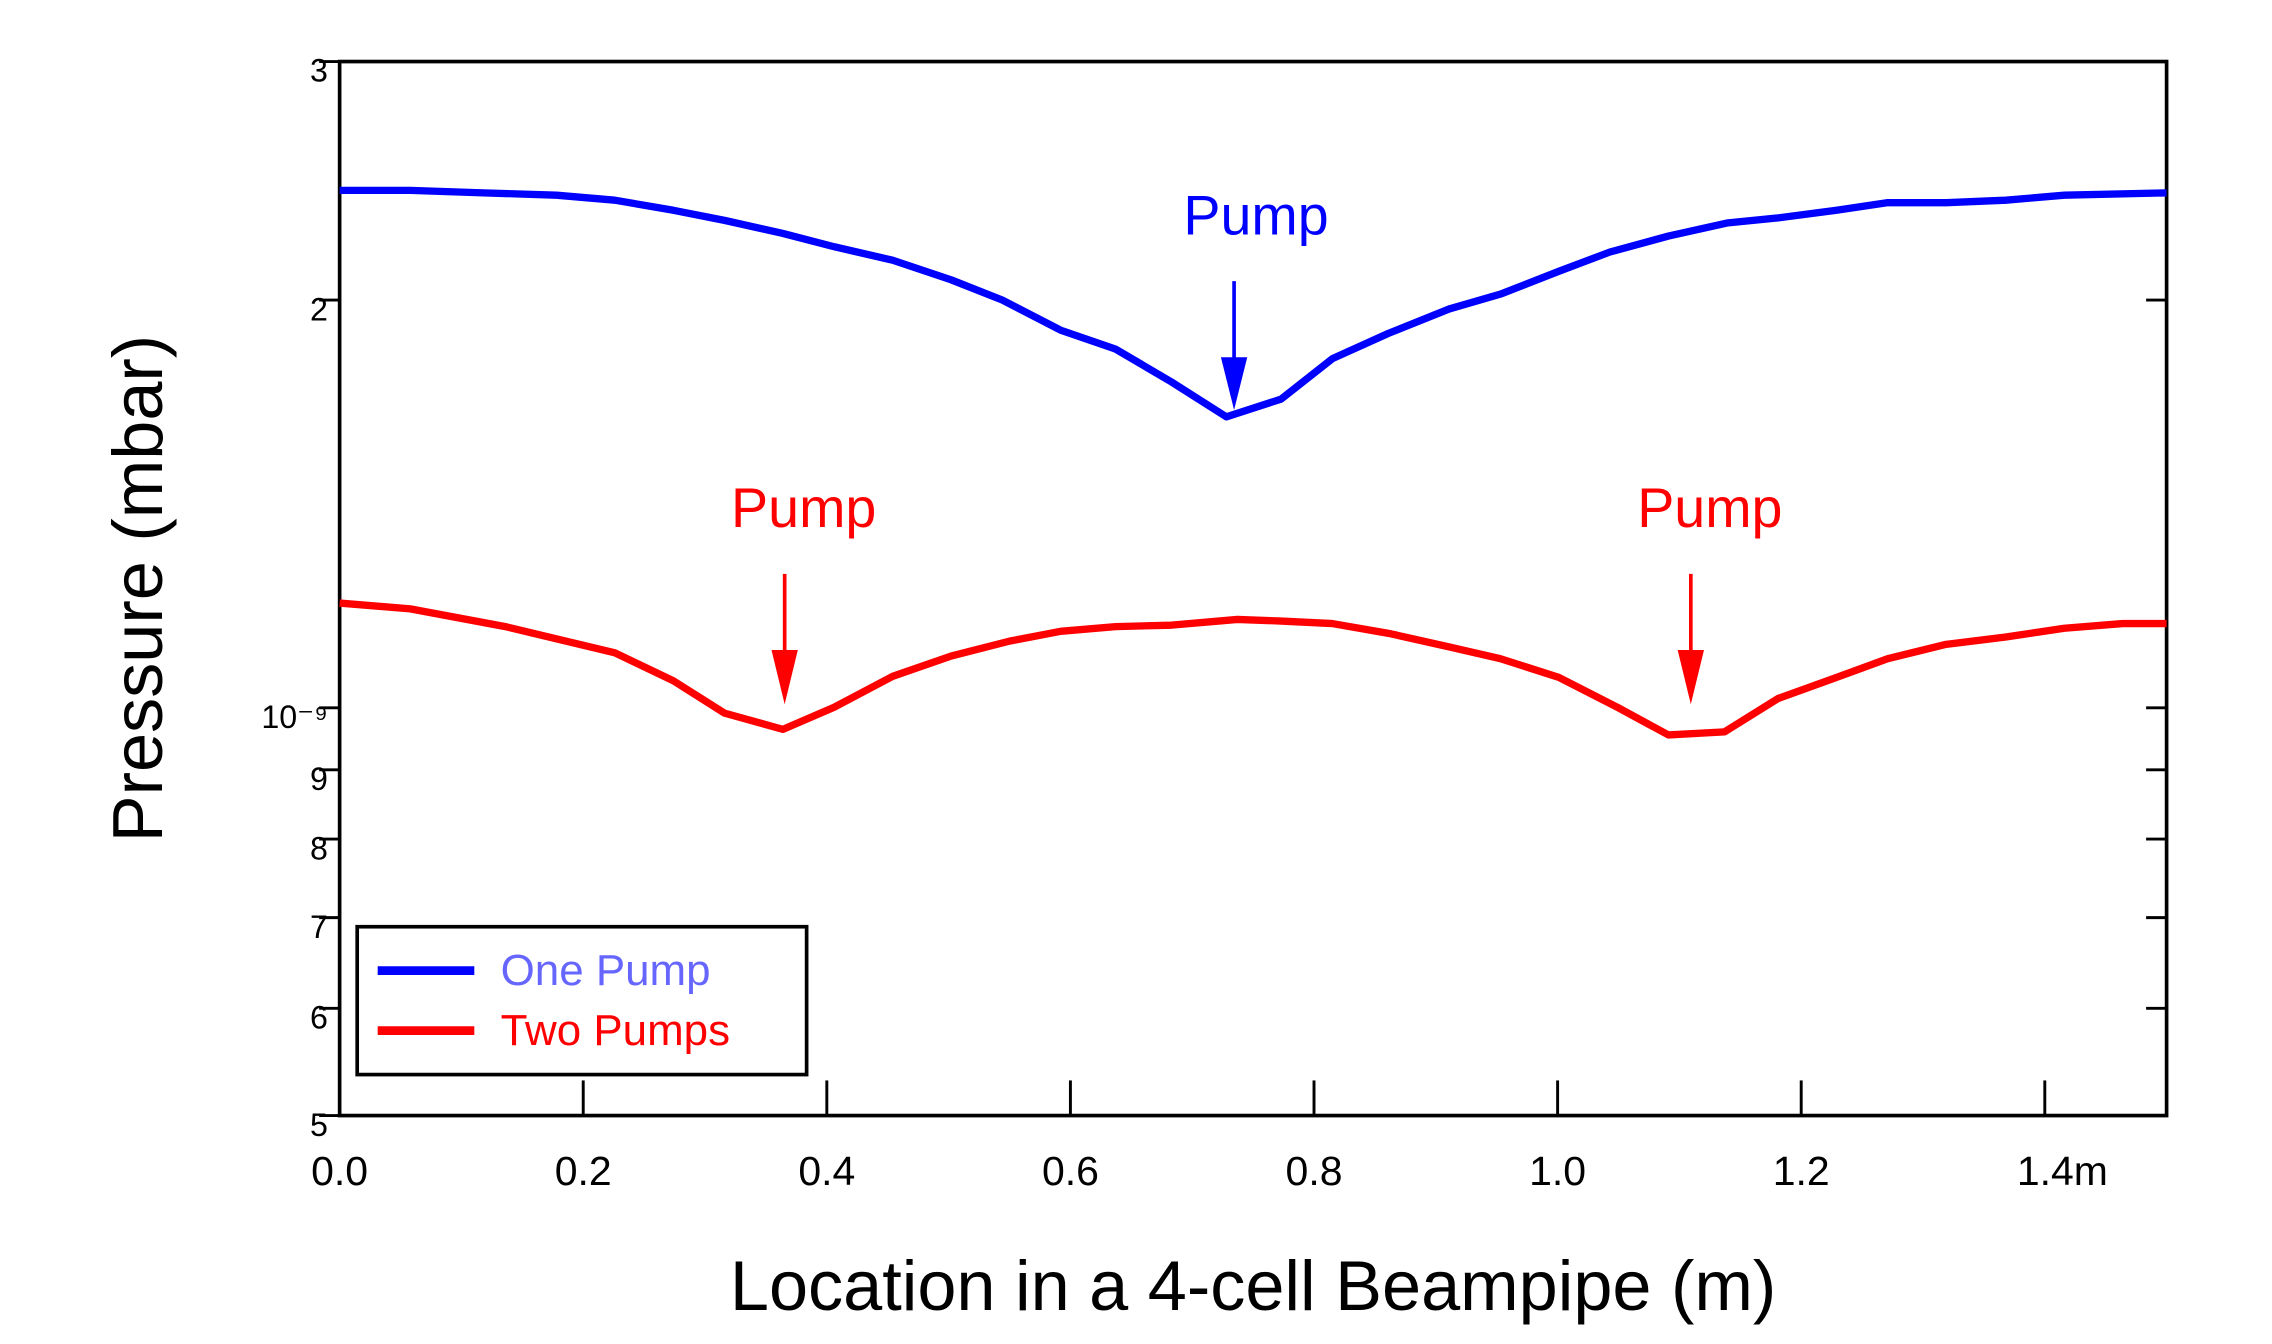 The width and height of the screenshot is (2272, 1344). What do you see at coordinates (615, 1030) in the screenshot?
I see `legend-label: Two Pumps` at bounding box center [615, 1030].